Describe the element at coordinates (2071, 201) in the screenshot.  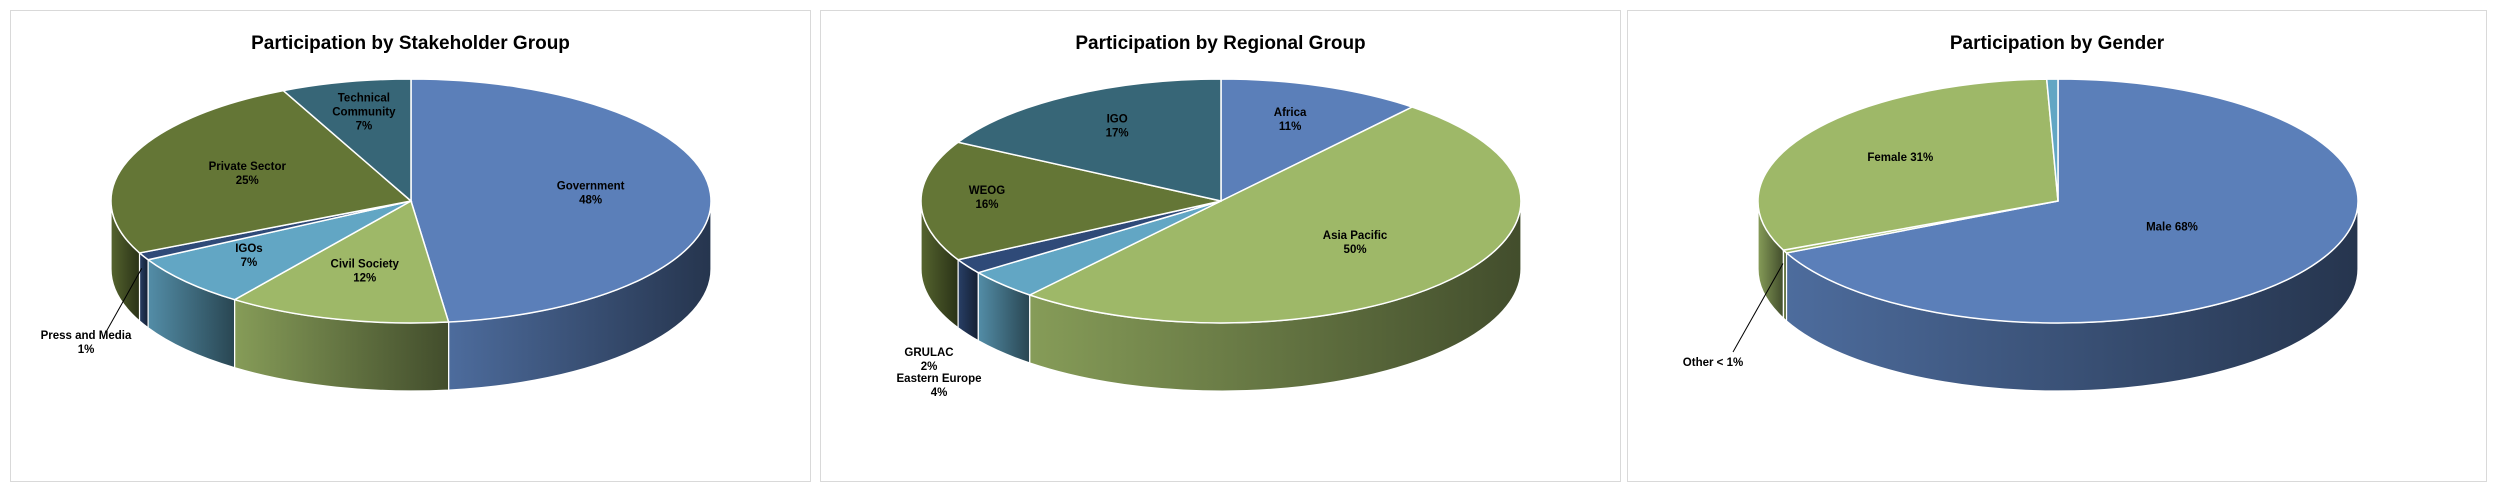
I see `pie-slice-male` at that location.